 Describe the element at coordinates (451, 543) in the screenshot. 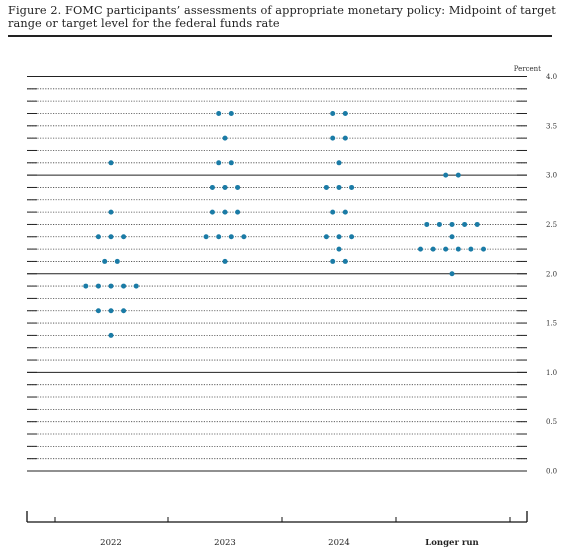

I see `x-category-label: Longer run` at that location.